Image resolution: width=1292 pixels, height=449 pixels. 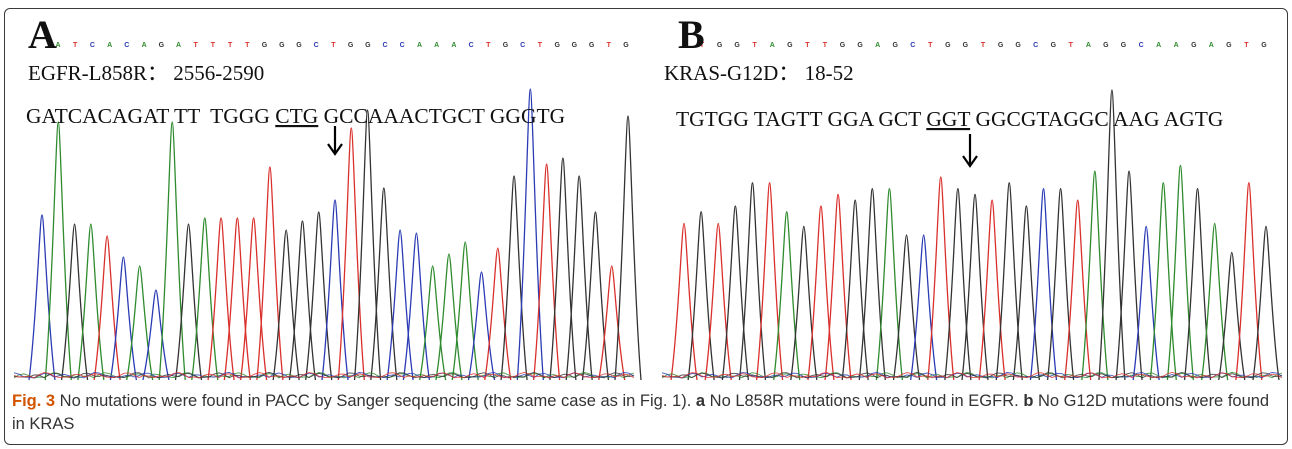 I want to click on sequence-line-a: GATCACAGAT TT TGGG CTG GCCAAACTGCT GGGTG, so click(x=295, y=116).